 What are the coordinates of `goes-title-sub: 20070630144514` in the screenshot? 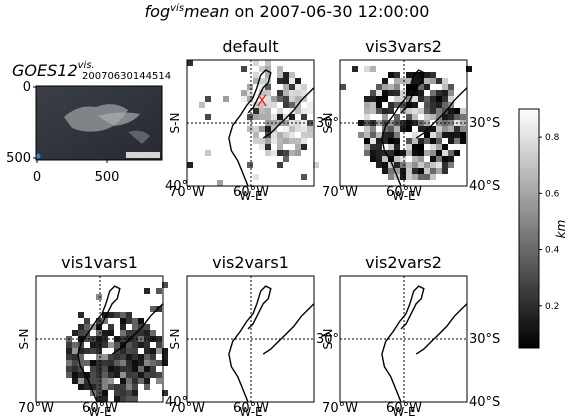 It's located at (126, 76).